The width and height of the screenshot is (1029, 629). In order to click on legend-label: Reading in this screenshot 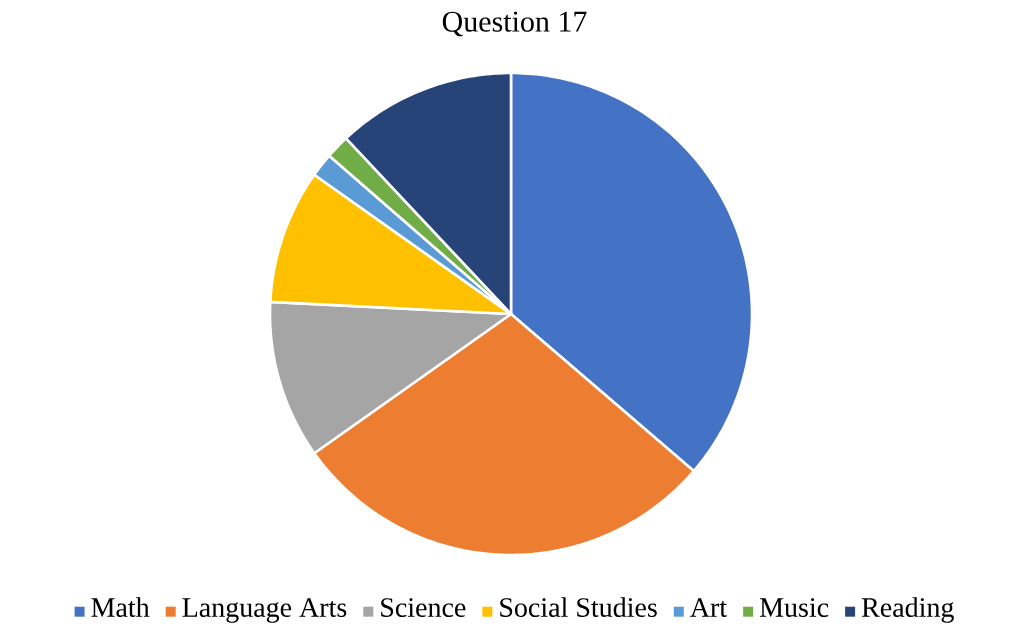, I will do `click(907, 610)`.